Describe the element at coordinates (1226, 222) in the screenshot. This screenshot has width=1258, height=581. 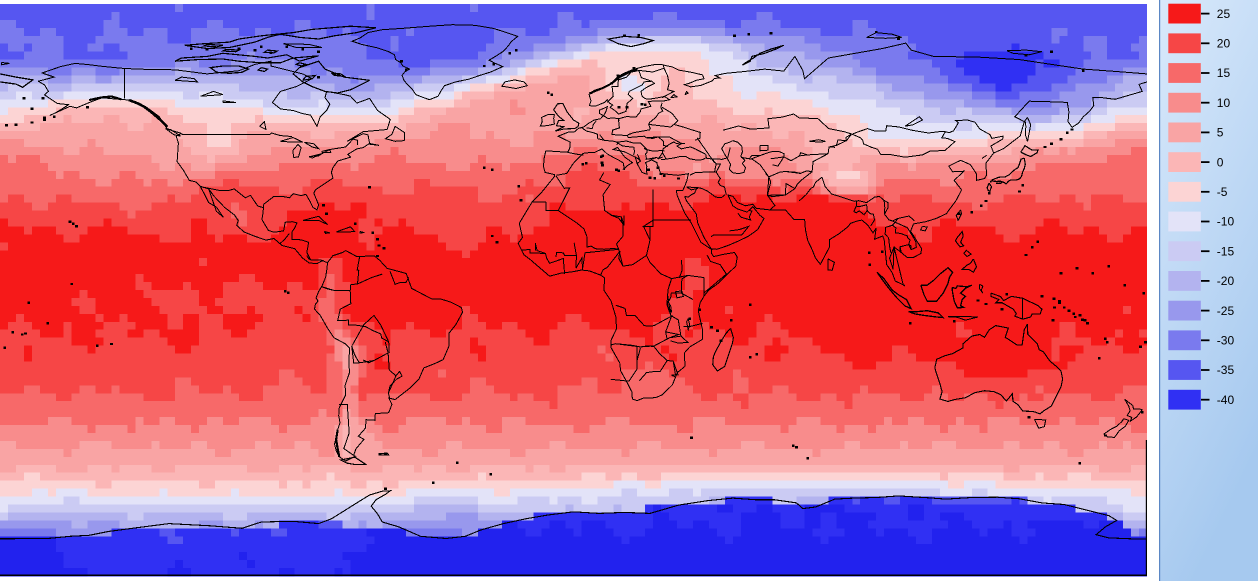
I see `svg-text: -10` at that location.